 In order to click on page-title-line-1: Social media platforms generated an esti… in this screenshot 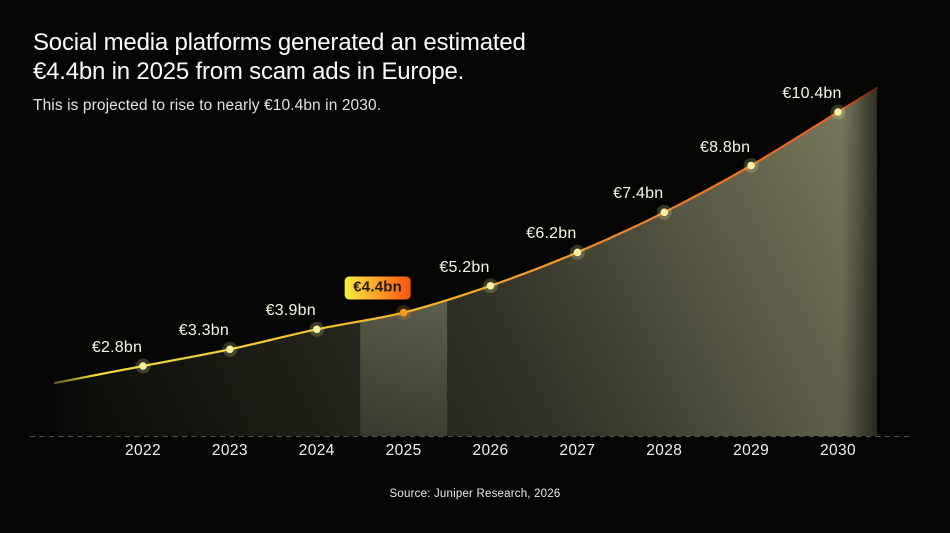, I will do `click(279, 42)`.